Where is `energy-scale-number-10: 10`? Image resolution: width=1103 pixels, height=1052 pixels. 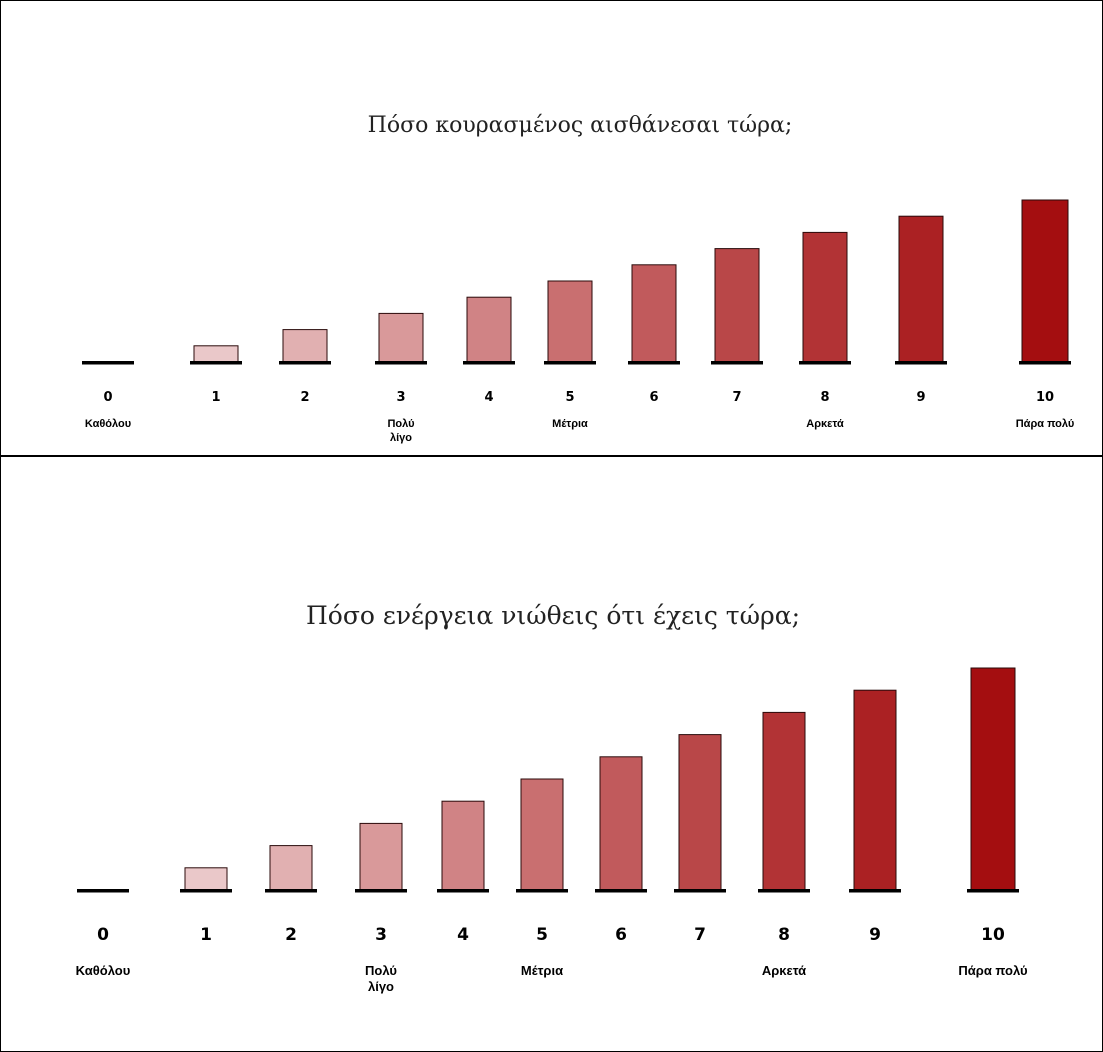
energy-scale-number-10: 10 is located at coordinates (993, 935).